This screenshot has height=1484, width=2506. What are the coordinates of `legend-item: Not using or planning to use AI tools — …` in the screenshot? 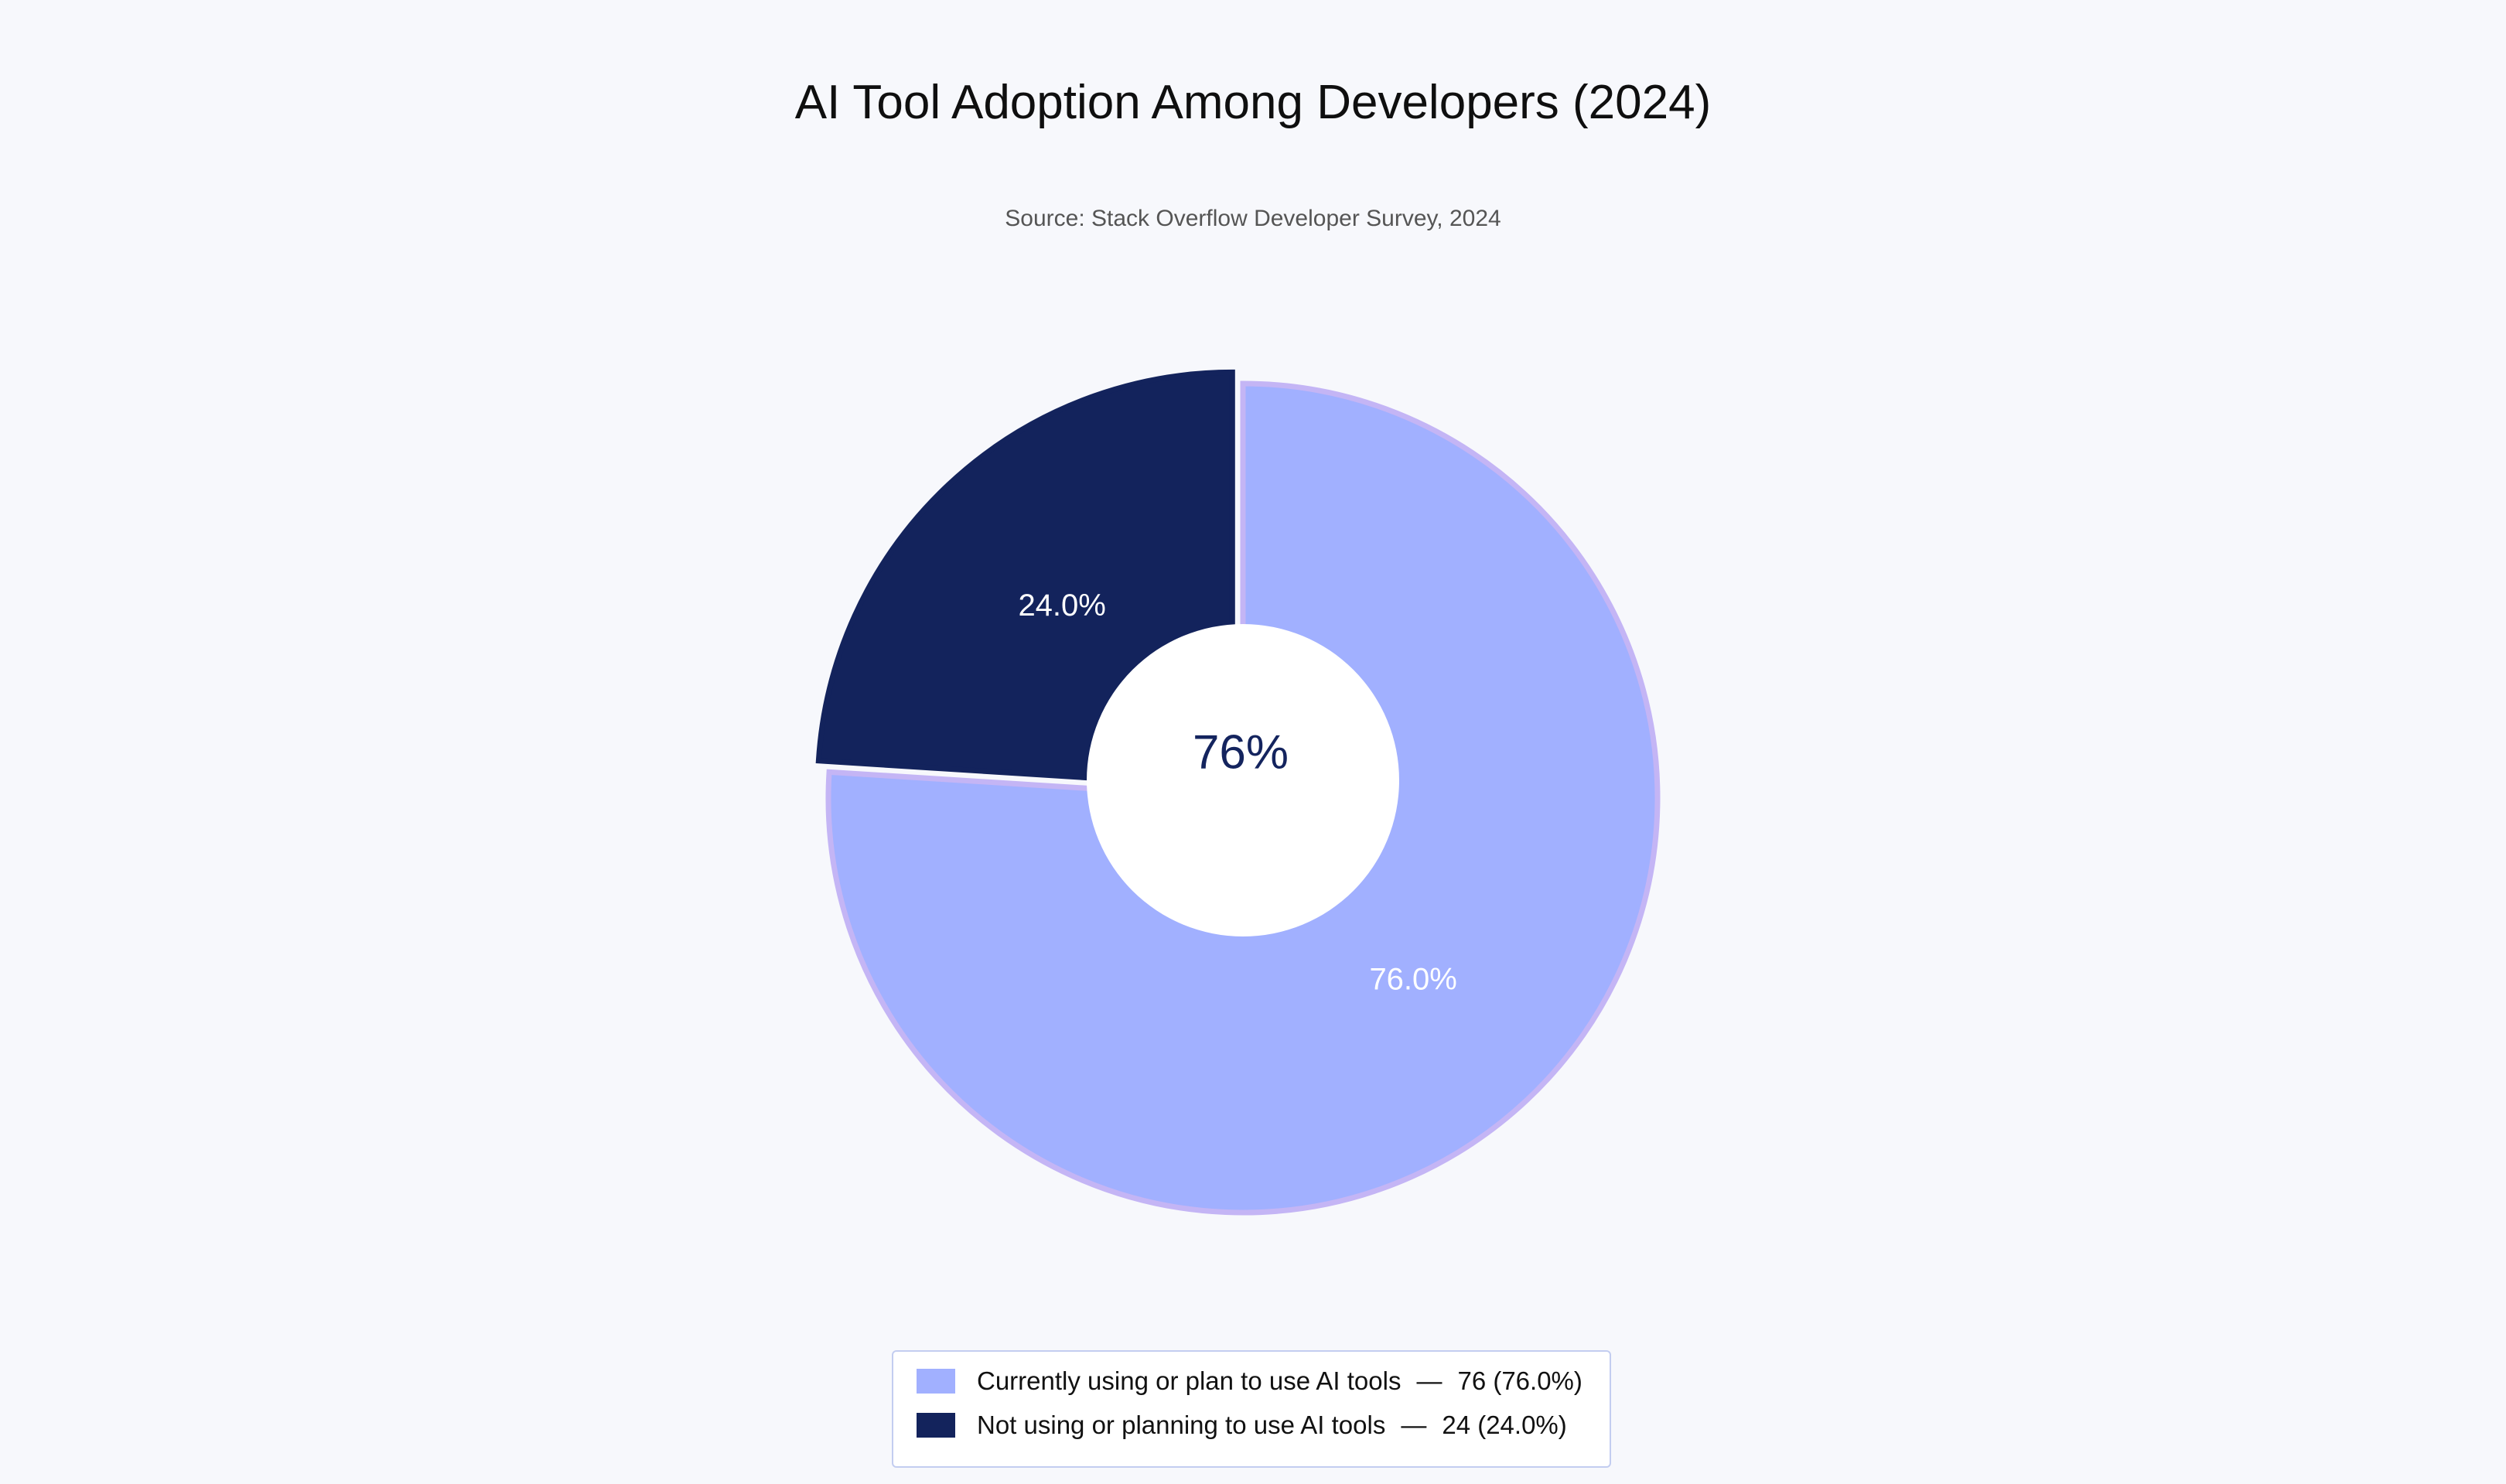 It's located at (1242, 1425).